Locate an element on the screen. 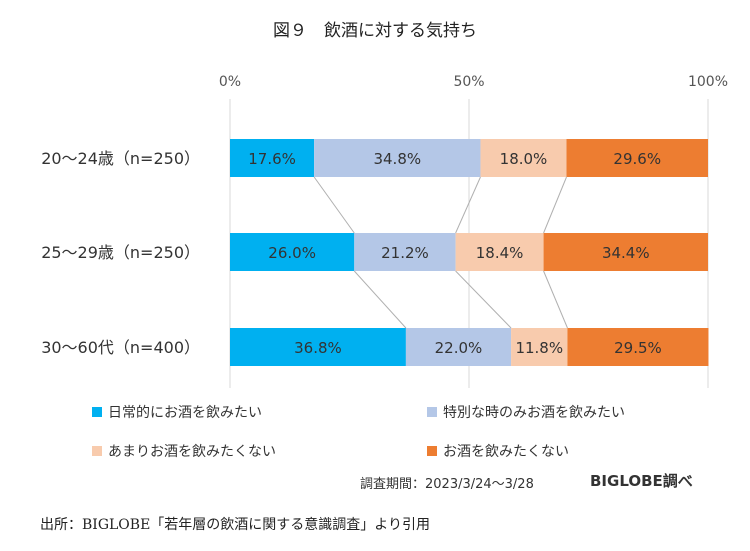  source-note: 出所：BIGLOBE「若年層の飲酒に関する意識調査」より引用 is located at coordinates (235, 525).